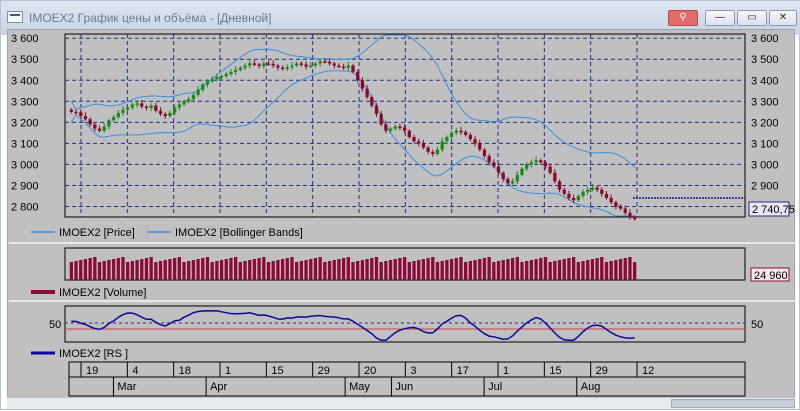 The width and height of the screenshot is (800, 411). What do you see at coordinates (102, 293) in the screenshot?
I see `volume-legend-label: IMOEX2 [Volume]` at bounding box center [102, 293].